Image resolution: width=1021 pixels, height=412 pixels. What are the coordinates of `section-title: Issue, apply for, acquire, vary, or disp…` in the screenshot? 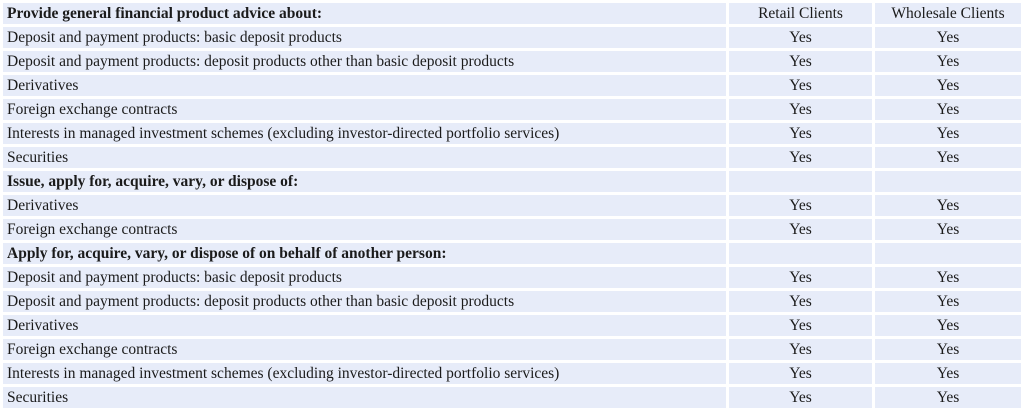 It's located at (364, 181).